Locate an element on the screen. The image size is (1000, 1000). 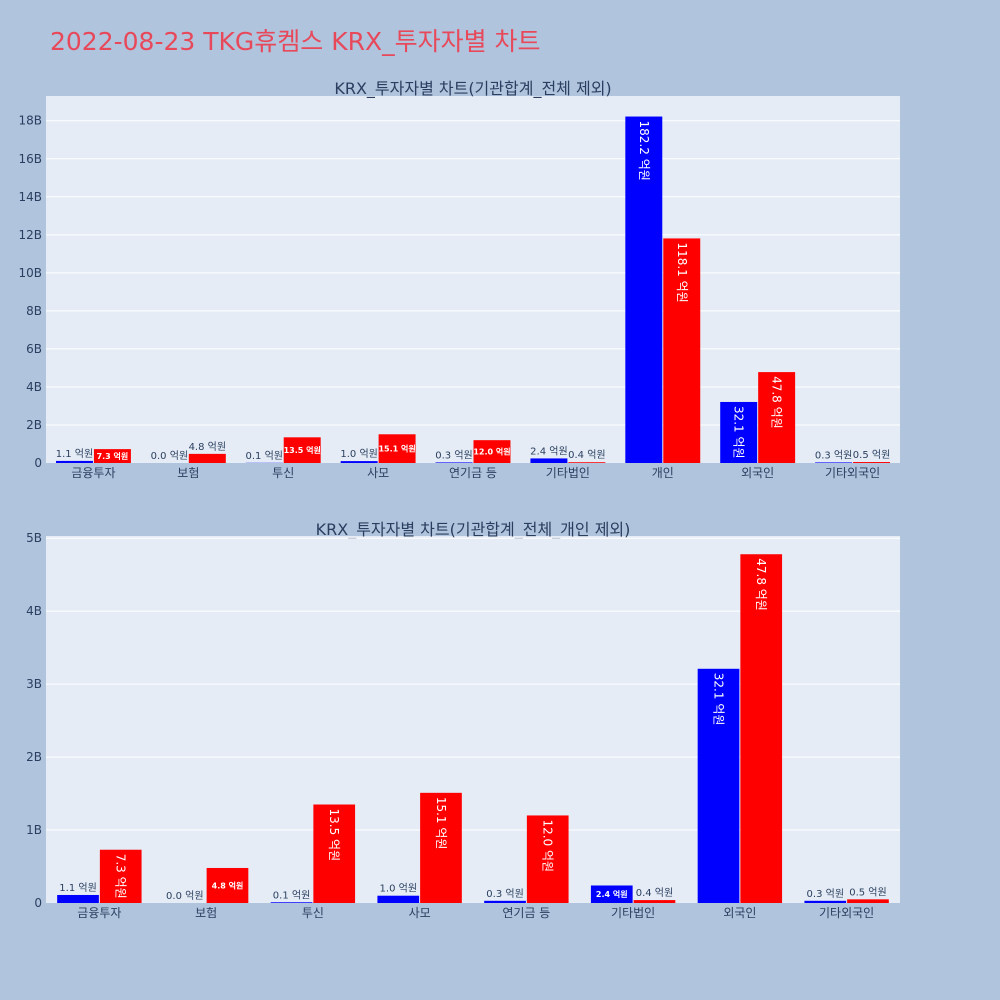
y-tick-label: 3B is located at coordinates (34, 684).